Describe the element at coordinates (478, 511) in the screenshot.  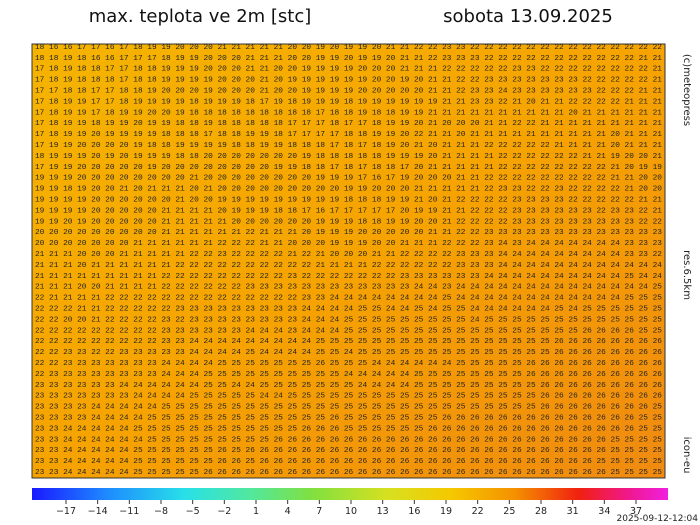
I see `scale-label: 22` at that location.